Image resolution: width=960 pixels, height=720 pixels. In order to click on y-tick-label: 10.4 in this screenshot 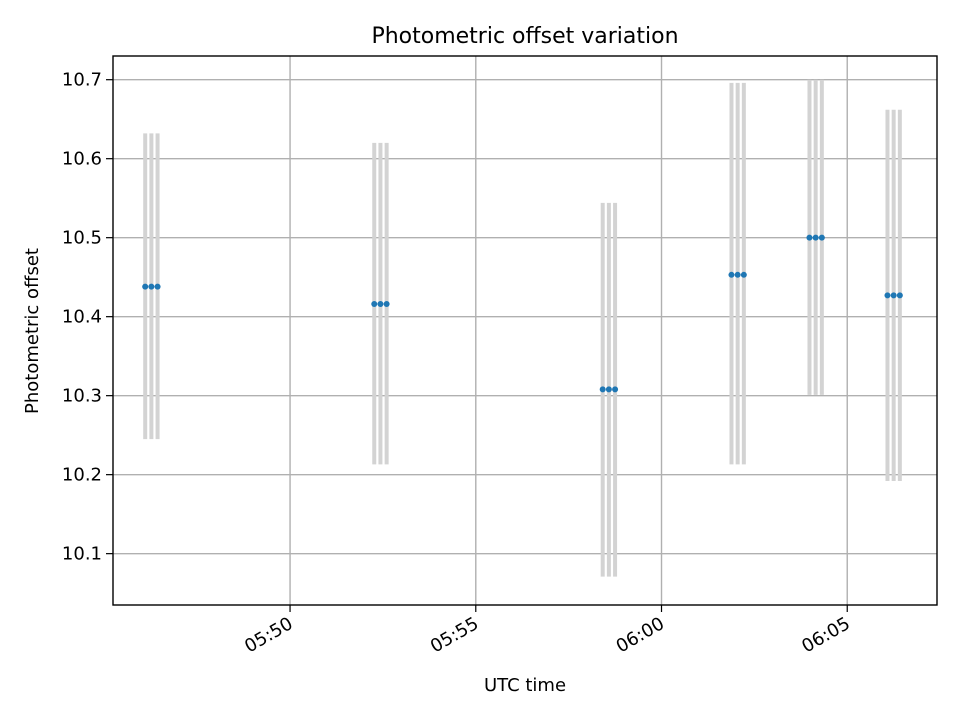, I will do `click(82, 317)`.